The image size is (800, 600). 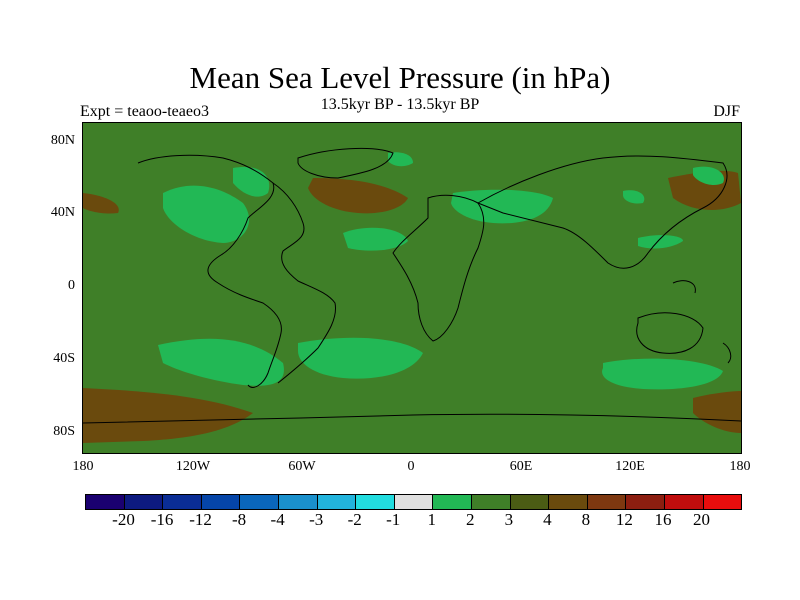 I want to click on plot-subtitle: 13.5kyr BP - 13.5kyr BP, so click(x=400, y=104).